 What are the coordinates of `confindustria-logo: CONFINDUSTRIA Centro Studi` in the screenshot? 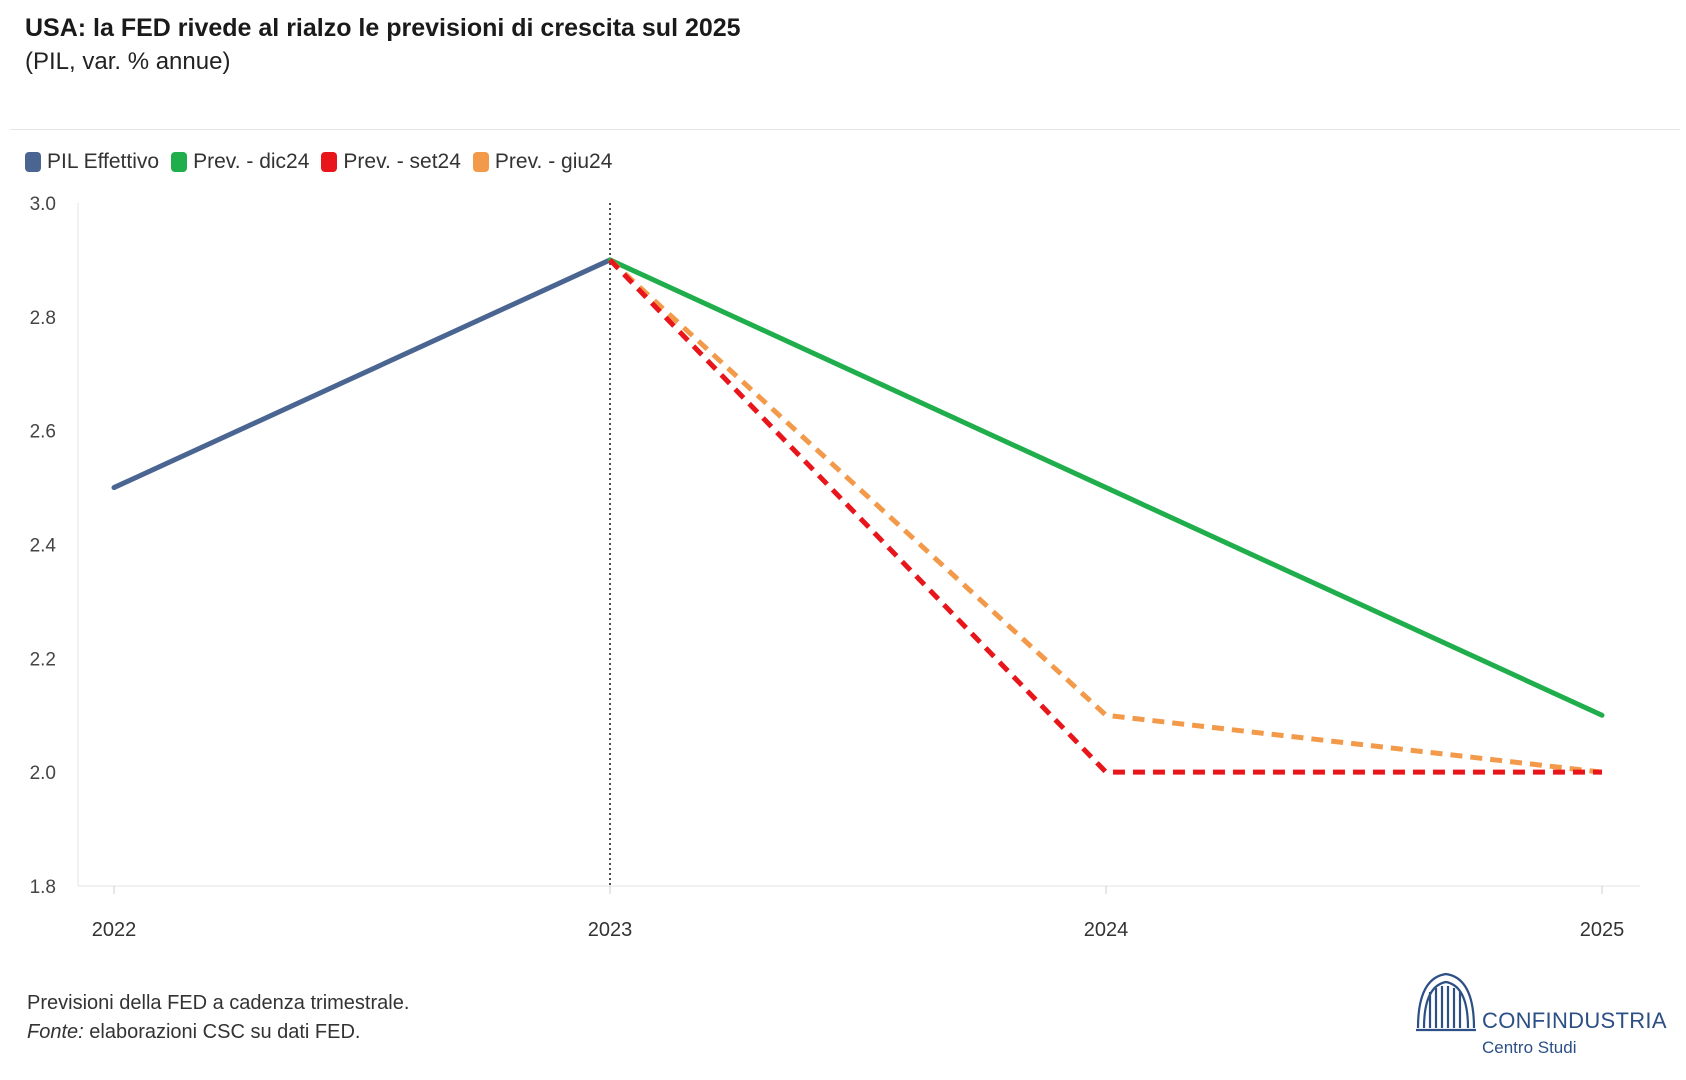 It's located at (1545, 1015).